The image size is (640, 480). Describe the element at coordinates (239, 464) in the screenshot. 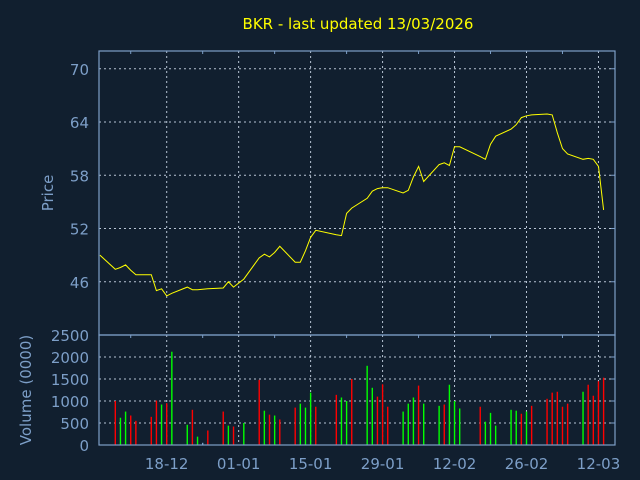

I see `date-tick-label: 01-01` at that location.